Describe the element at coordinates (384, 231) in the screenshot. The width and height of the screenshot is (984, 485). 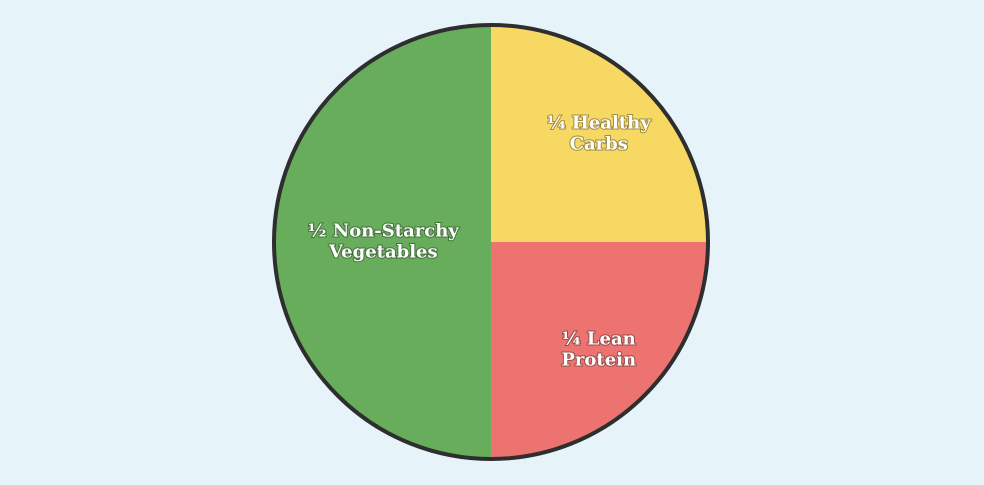
I see `slice-label: ½ Non-Starchy` at that location.